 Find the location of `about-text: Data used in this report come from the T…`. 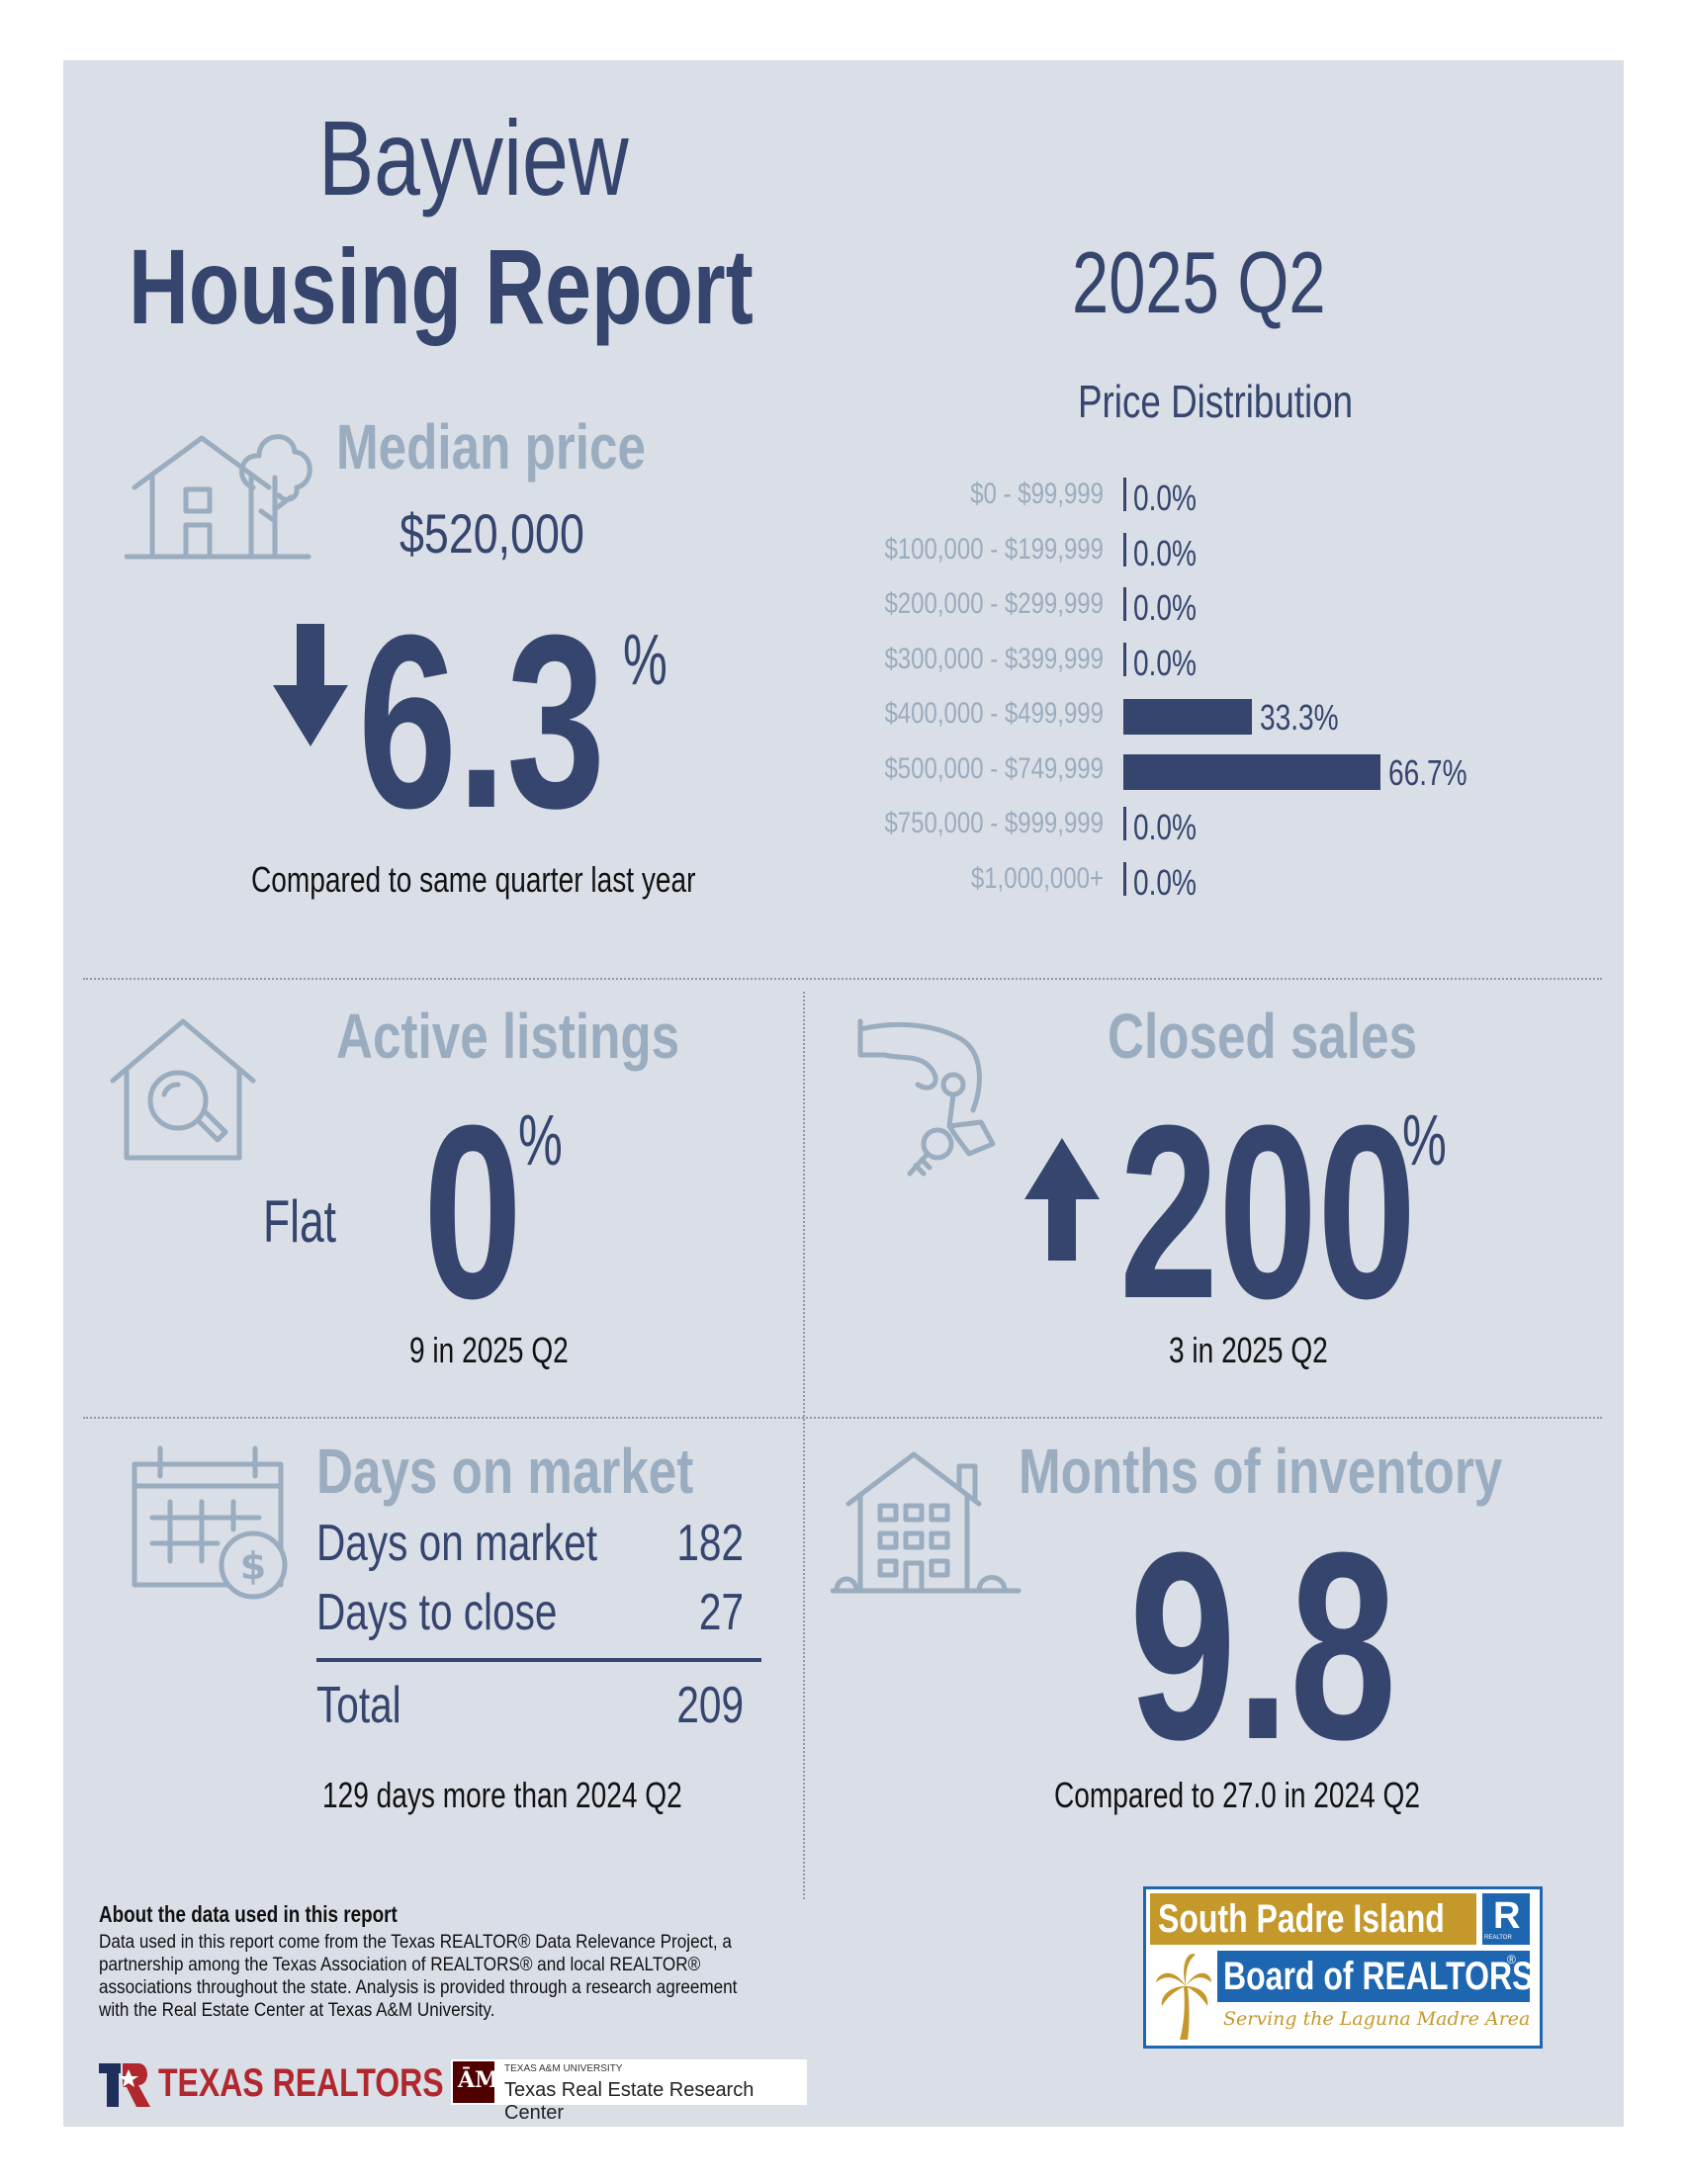

about-text: Data used in this report come from the T… is located at coordinates (418, 1976).